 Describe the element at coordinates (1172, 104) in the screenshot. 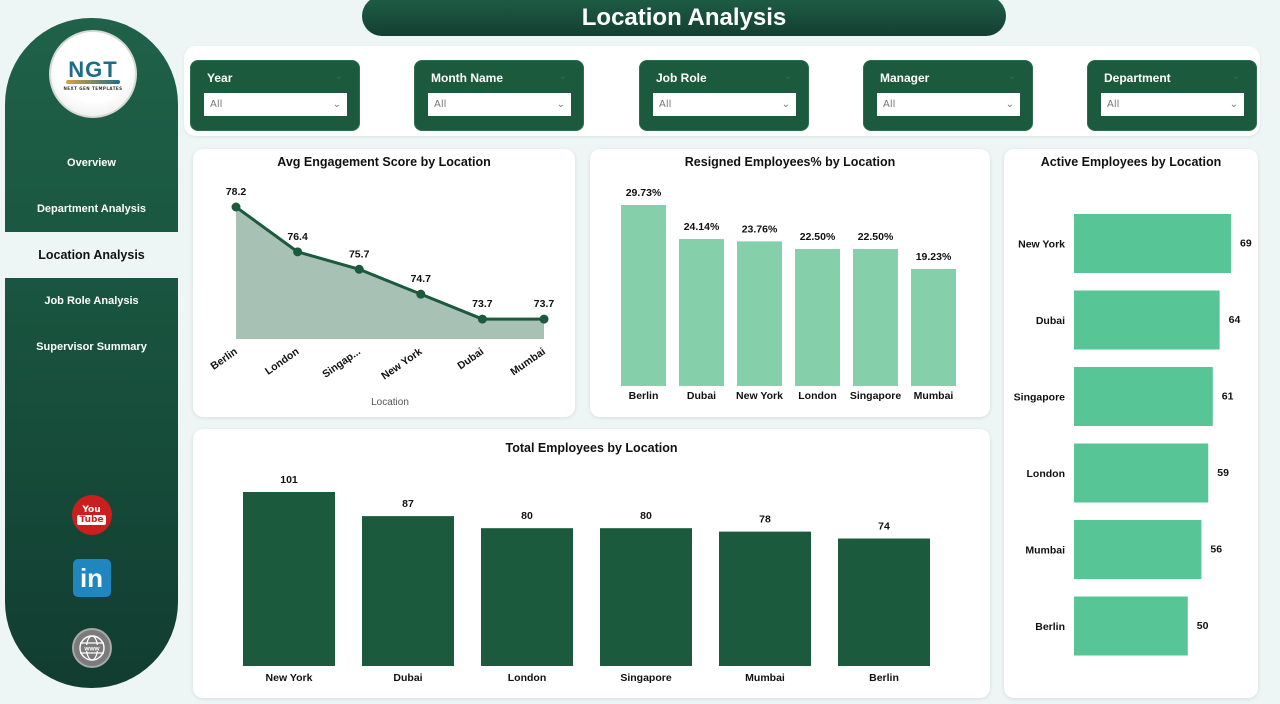

I see `department-dropdown: All ⌄` at that location.